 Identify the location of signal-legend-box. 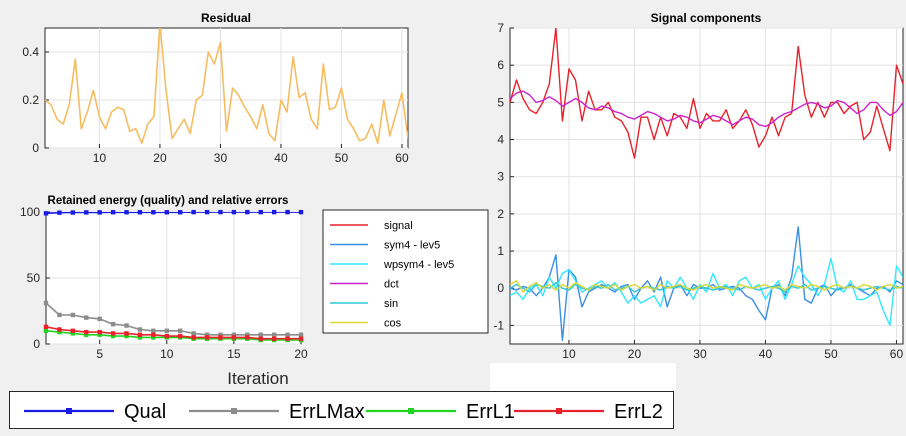
(405, 271).